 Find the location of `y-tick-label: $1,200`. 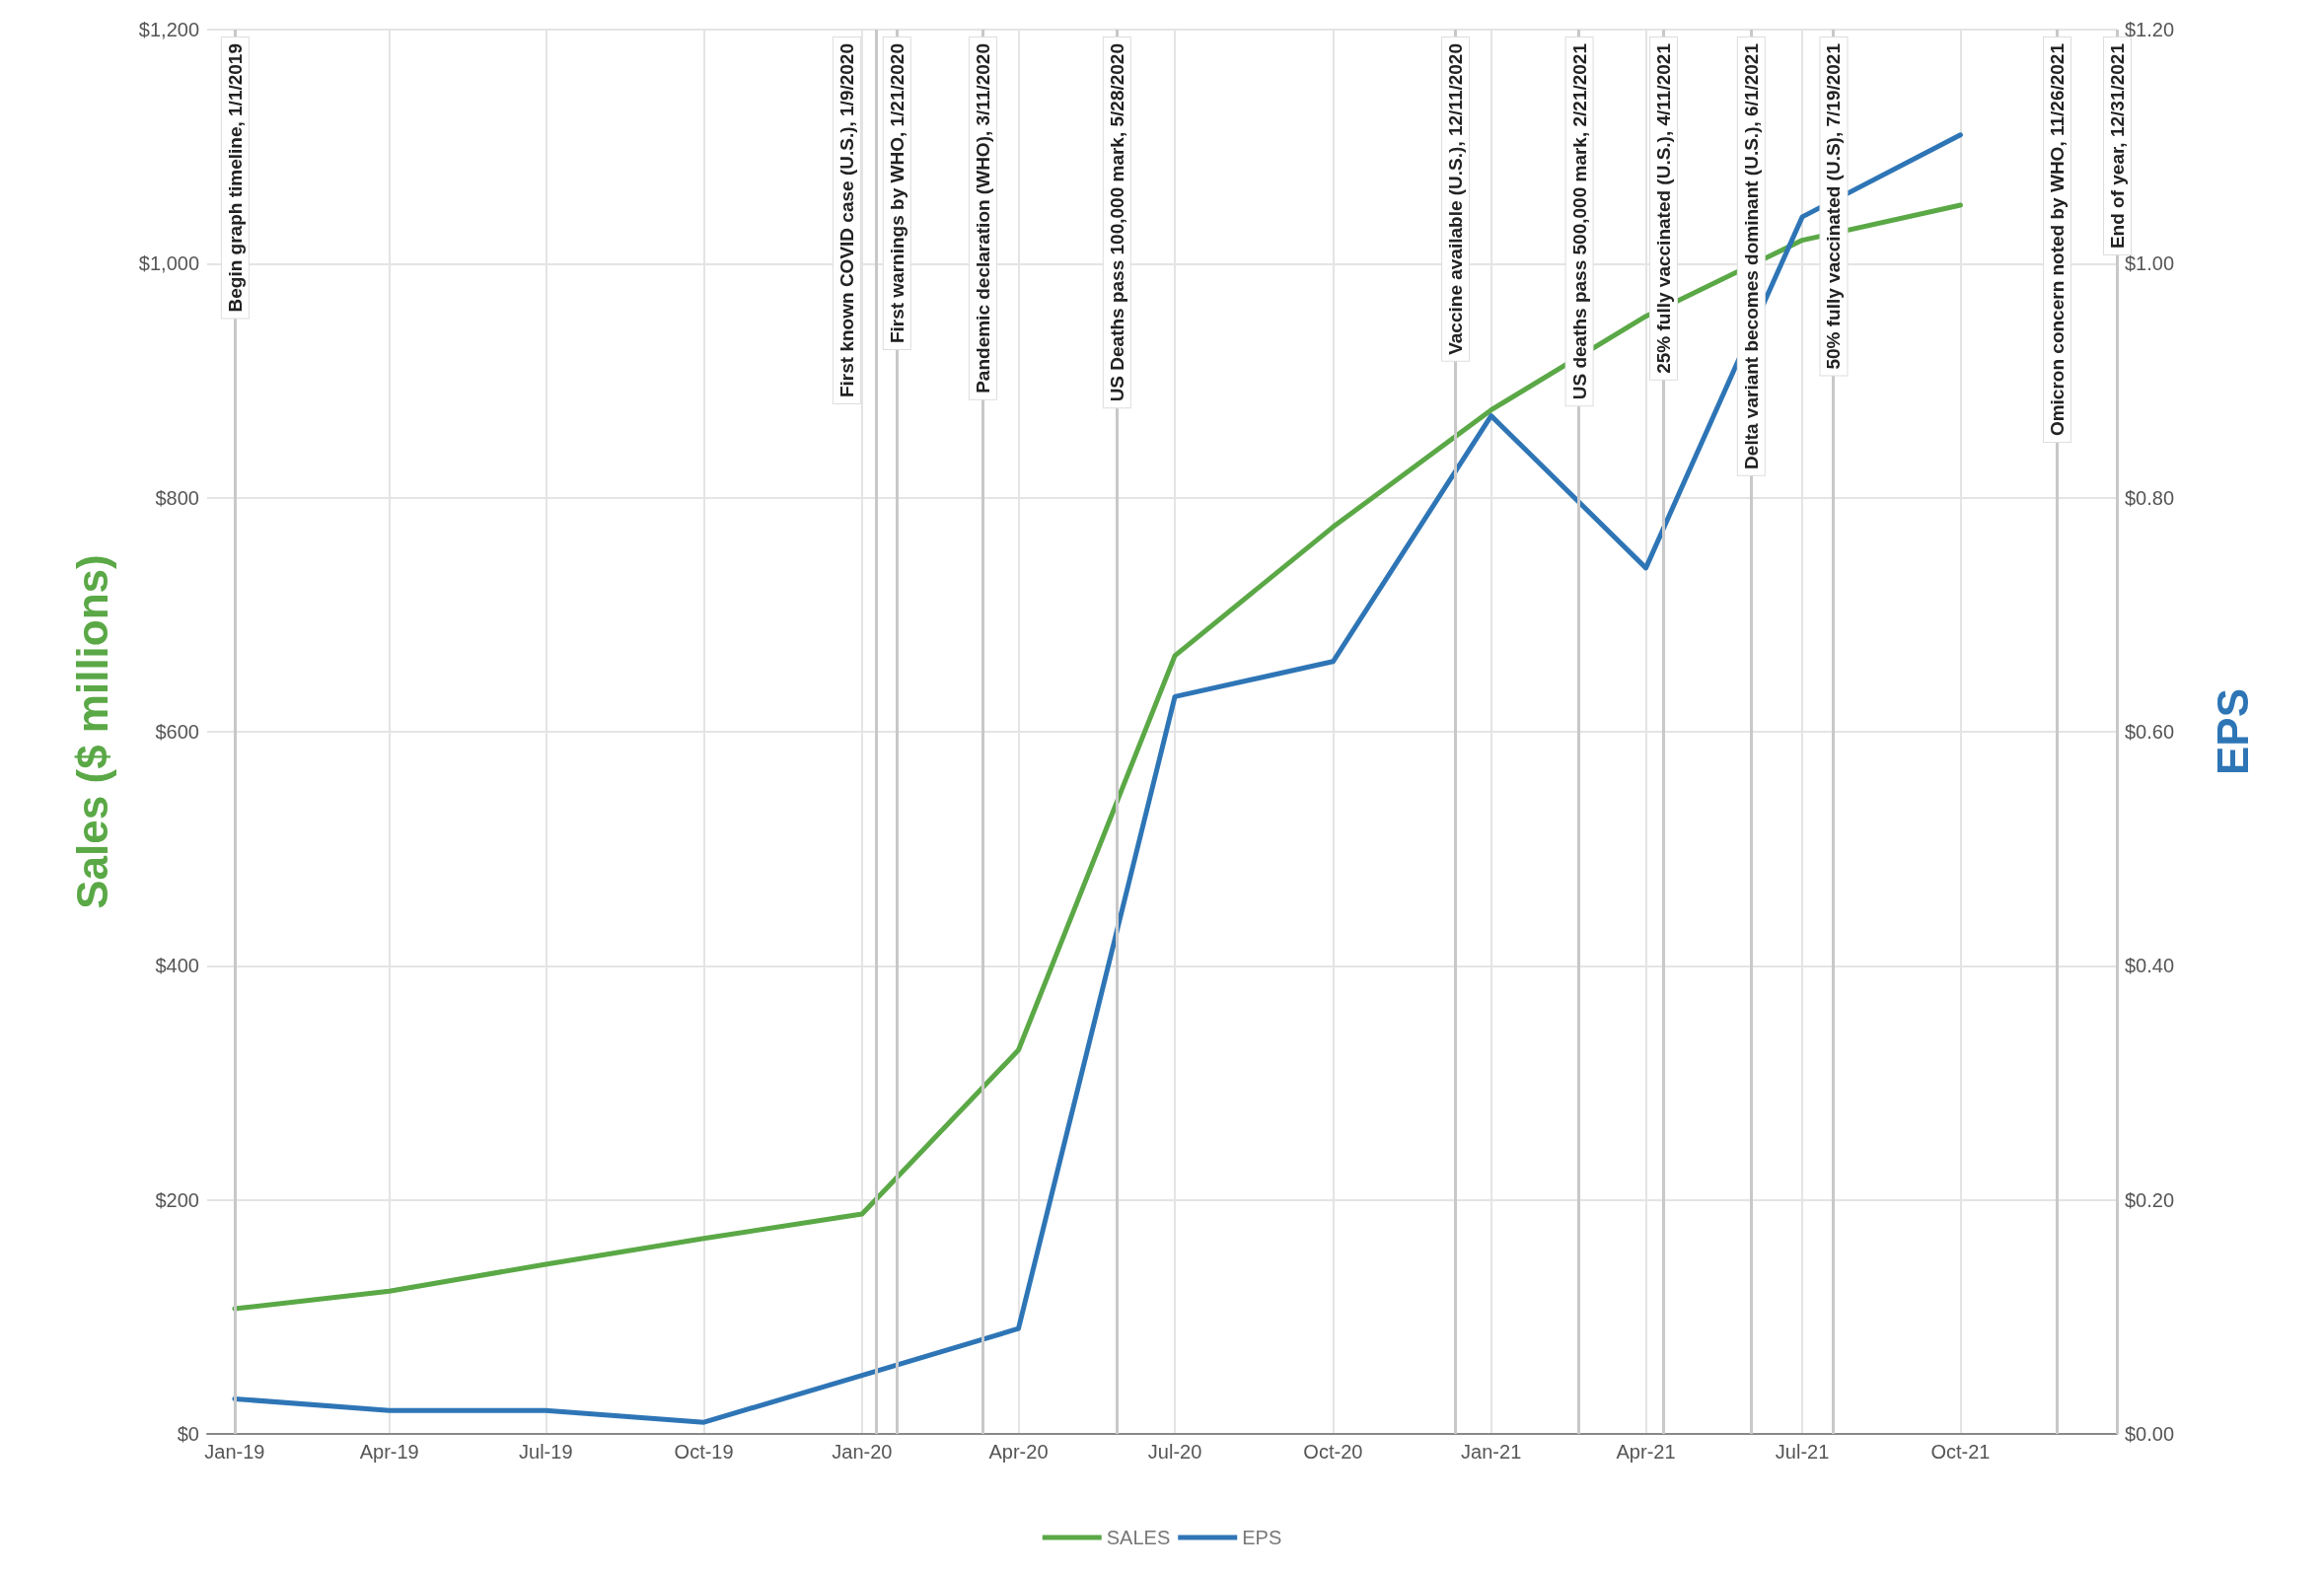

y-tick-label: $1,200 is located at coordinates (168, 30).